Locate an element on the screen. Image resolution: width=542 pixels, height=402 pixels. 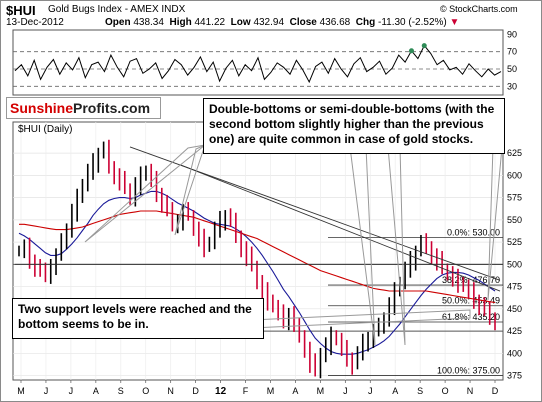
x-tick-label: 12 is located at coordinates (221, 391).